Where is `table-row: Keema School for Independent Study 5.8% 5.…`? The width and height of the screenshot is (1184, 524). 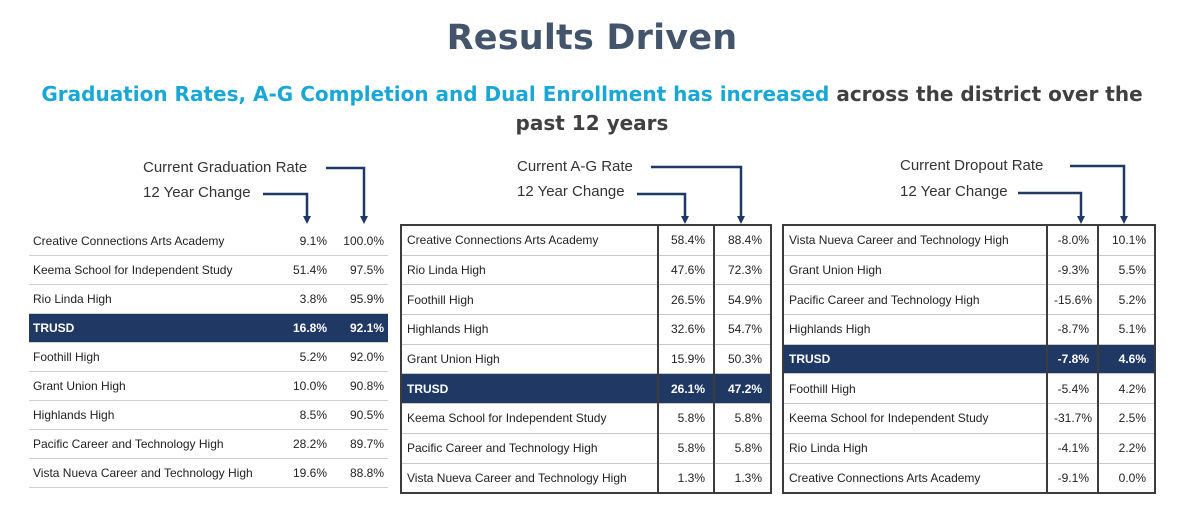
table-row: Keema School for Independent Study 5.8% 5.… is located at coordinates (586, 418).